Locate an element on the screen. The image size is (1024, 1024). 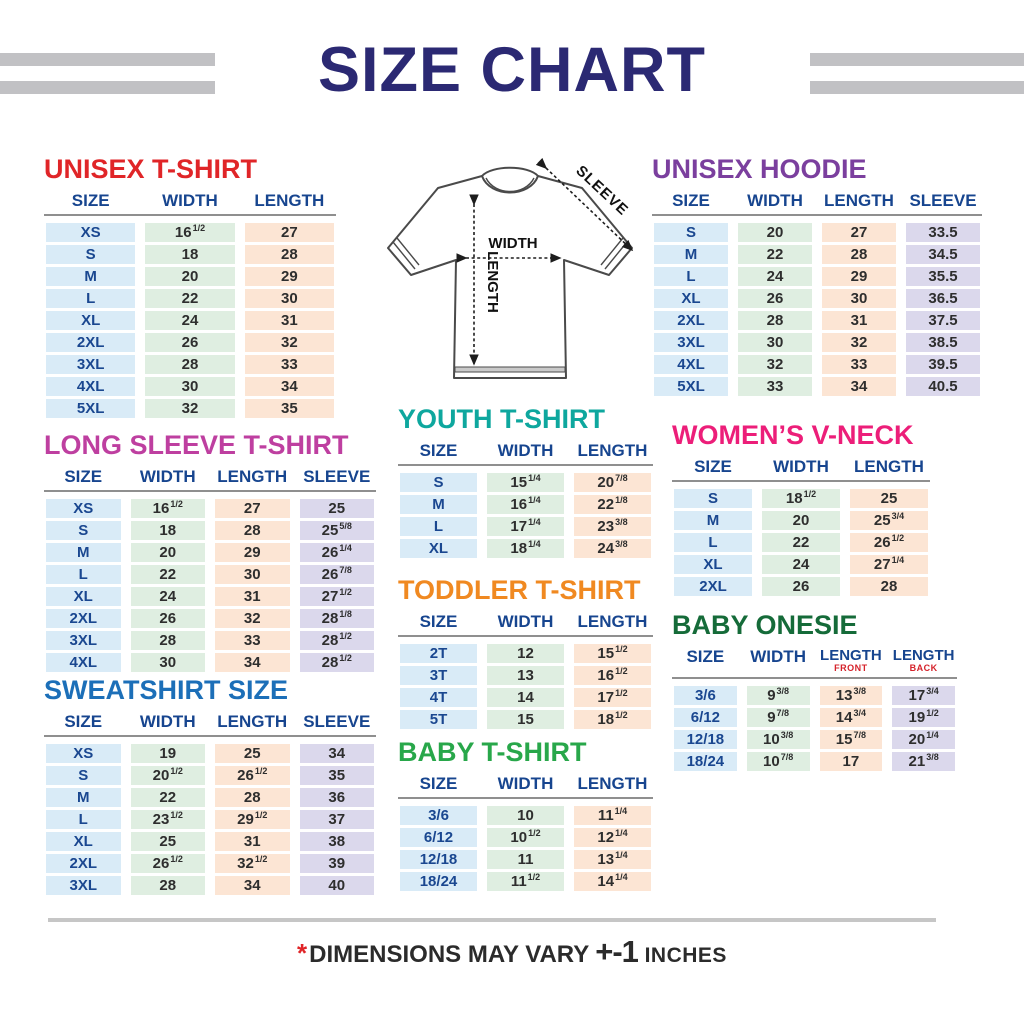
measurement-cell: 321/2 is located at coordinates (252, 863).